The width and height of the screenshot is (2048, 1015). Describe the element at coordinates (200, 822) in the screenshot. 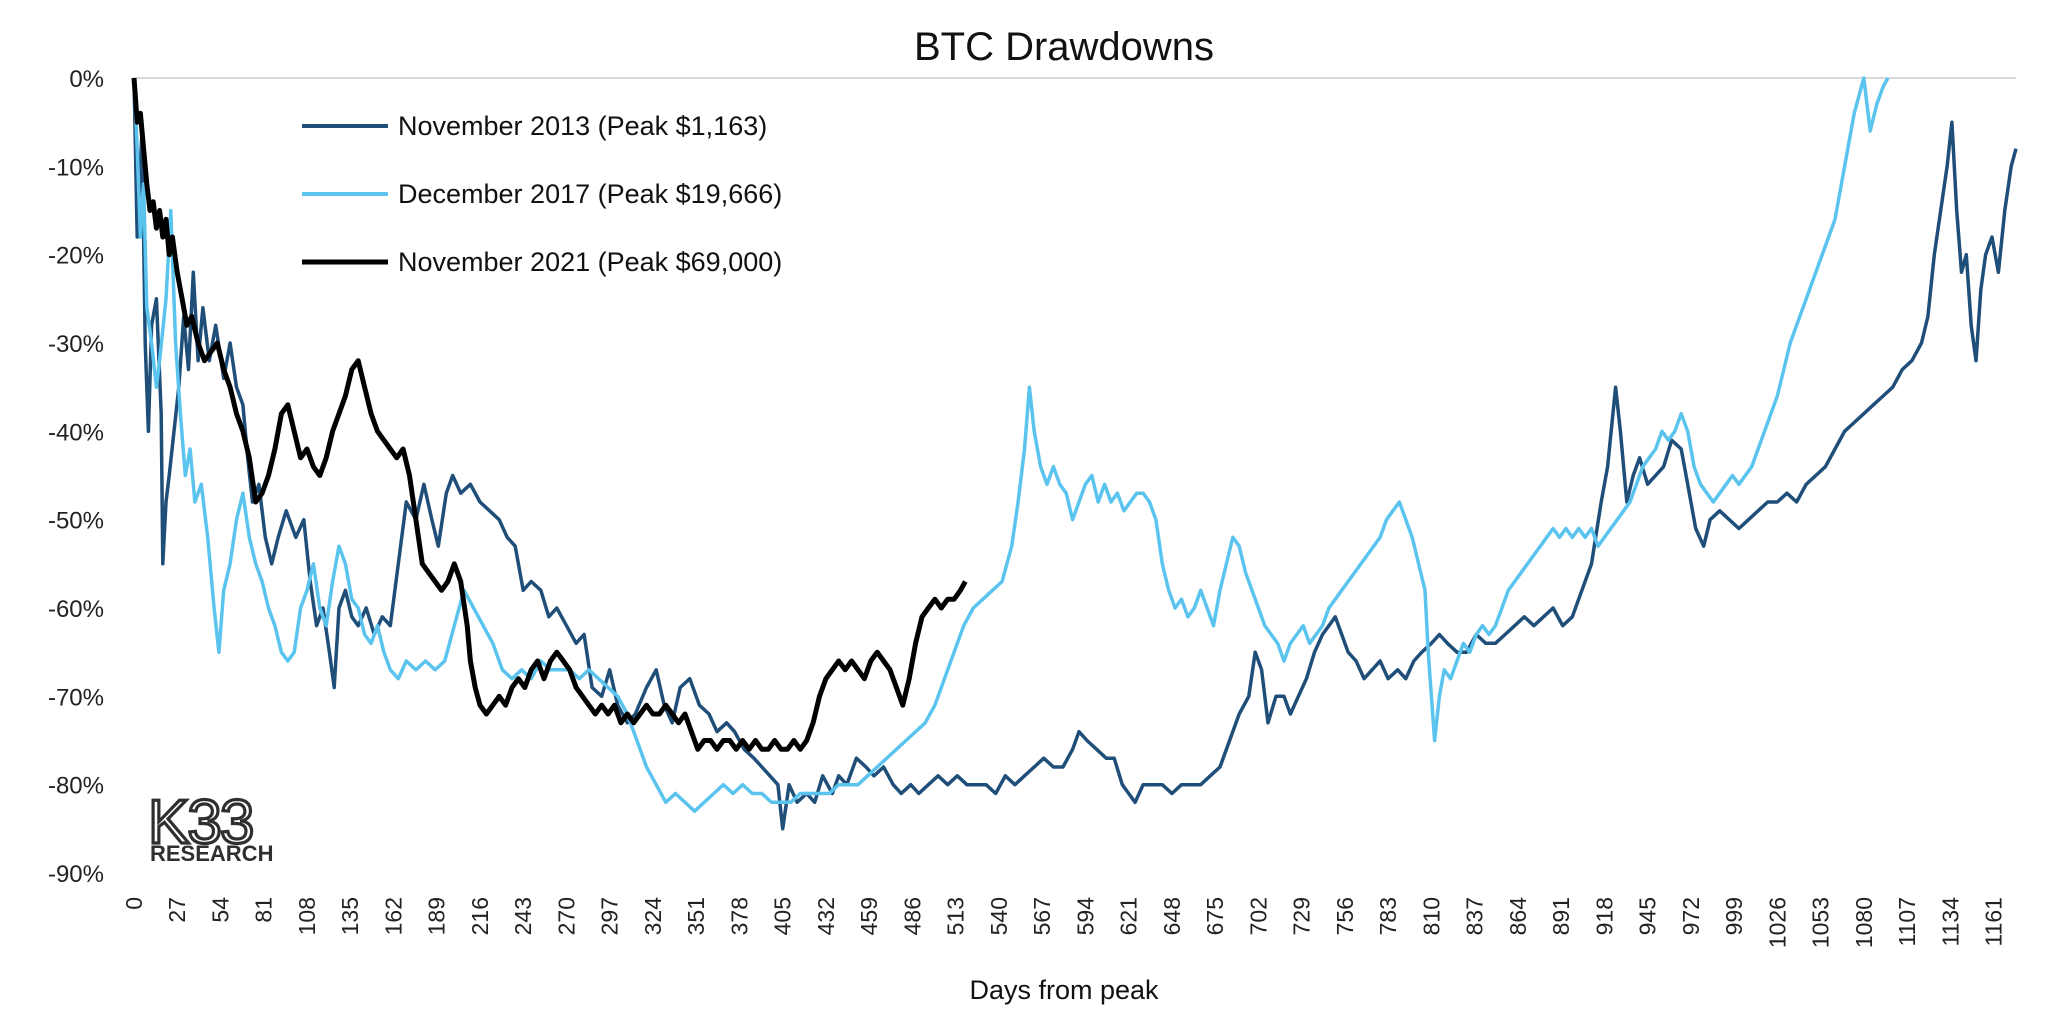

I see `logo-mark: K33` at that location.